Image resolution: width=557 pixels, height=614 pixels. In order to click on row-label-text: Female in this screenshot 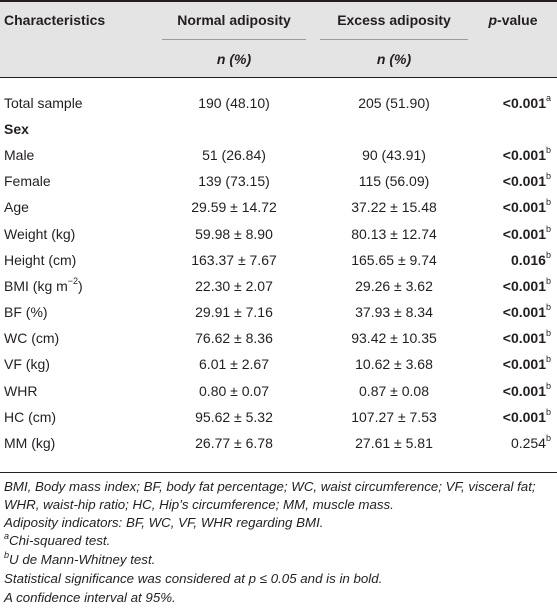, I will do `click(27, 181)`.